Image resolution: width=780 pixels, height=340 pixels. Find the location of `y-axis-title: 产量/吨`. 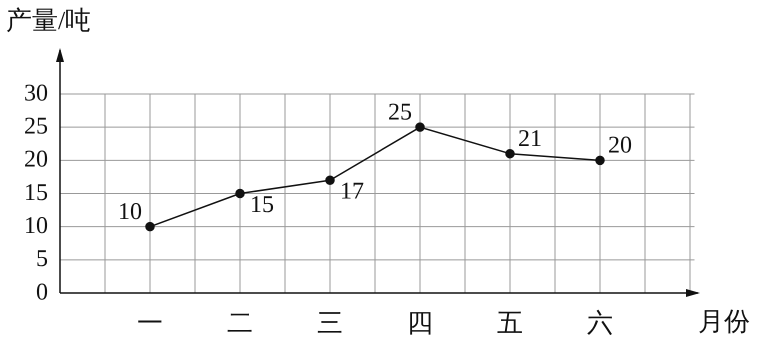

y-axis-title: 产量/吨 is located at coordinates (49, 20).